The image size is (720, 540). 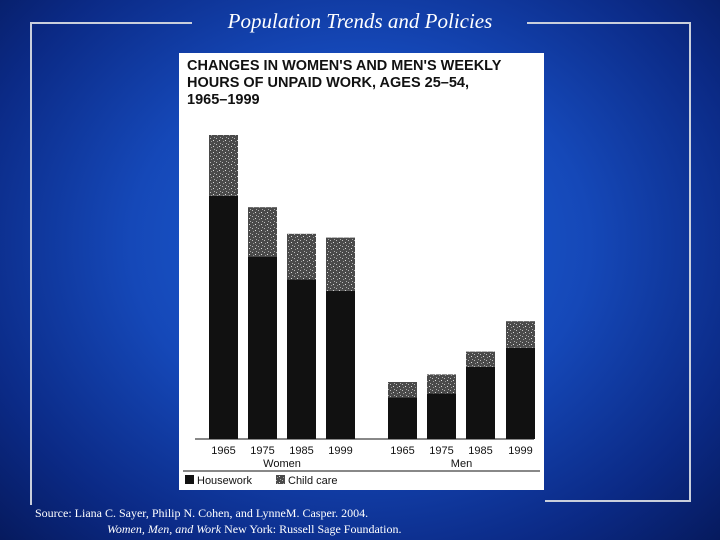 I want to click on bar-childcare-women-1965, so click(x=223, y=165).